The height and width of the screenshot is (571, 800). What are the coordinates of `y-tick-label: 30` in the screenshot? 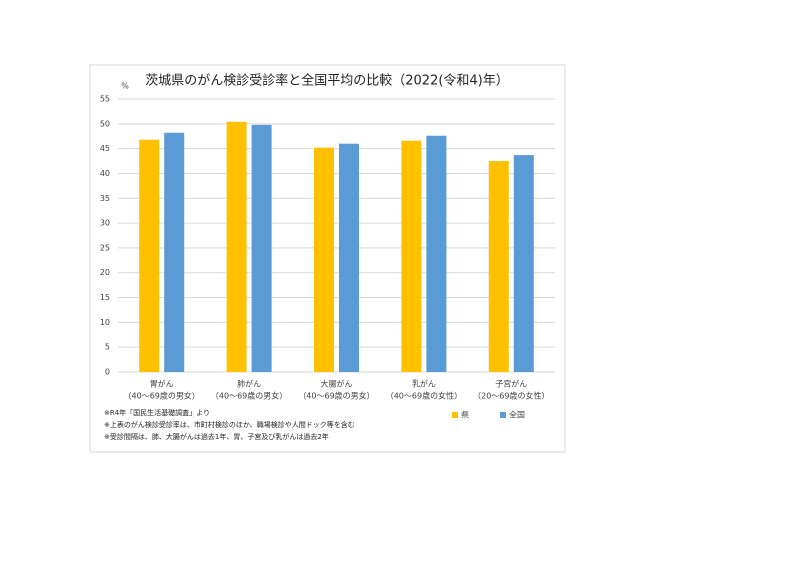 It's located at (105, 223).